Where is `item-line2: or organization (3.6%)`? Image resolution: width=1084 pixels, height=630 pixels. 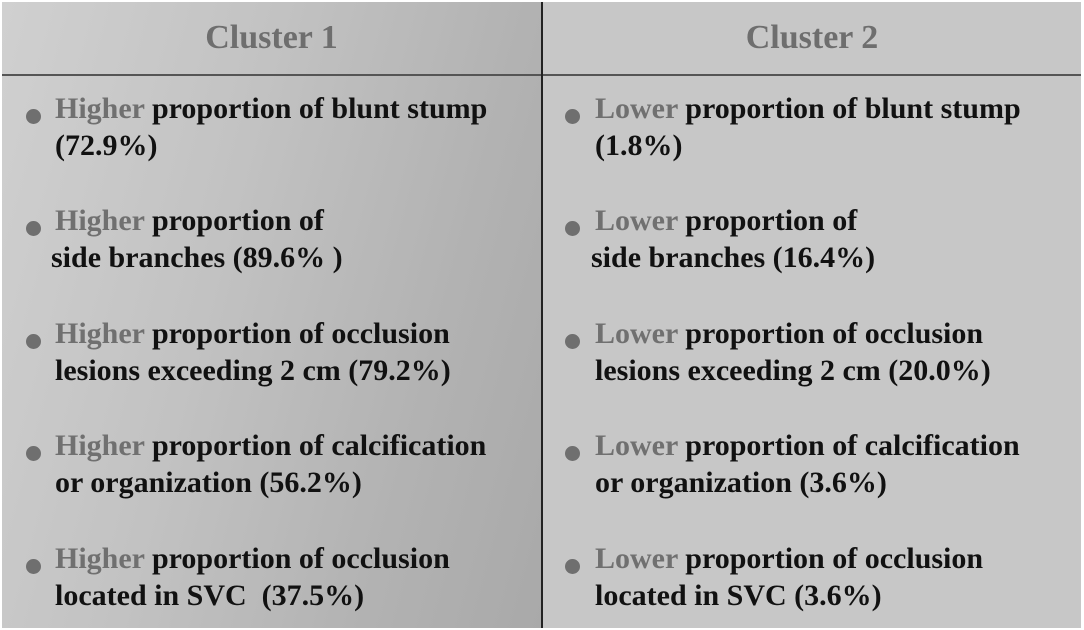
item-line2: or organization (3.6%) is located at coordinates (741, 482).